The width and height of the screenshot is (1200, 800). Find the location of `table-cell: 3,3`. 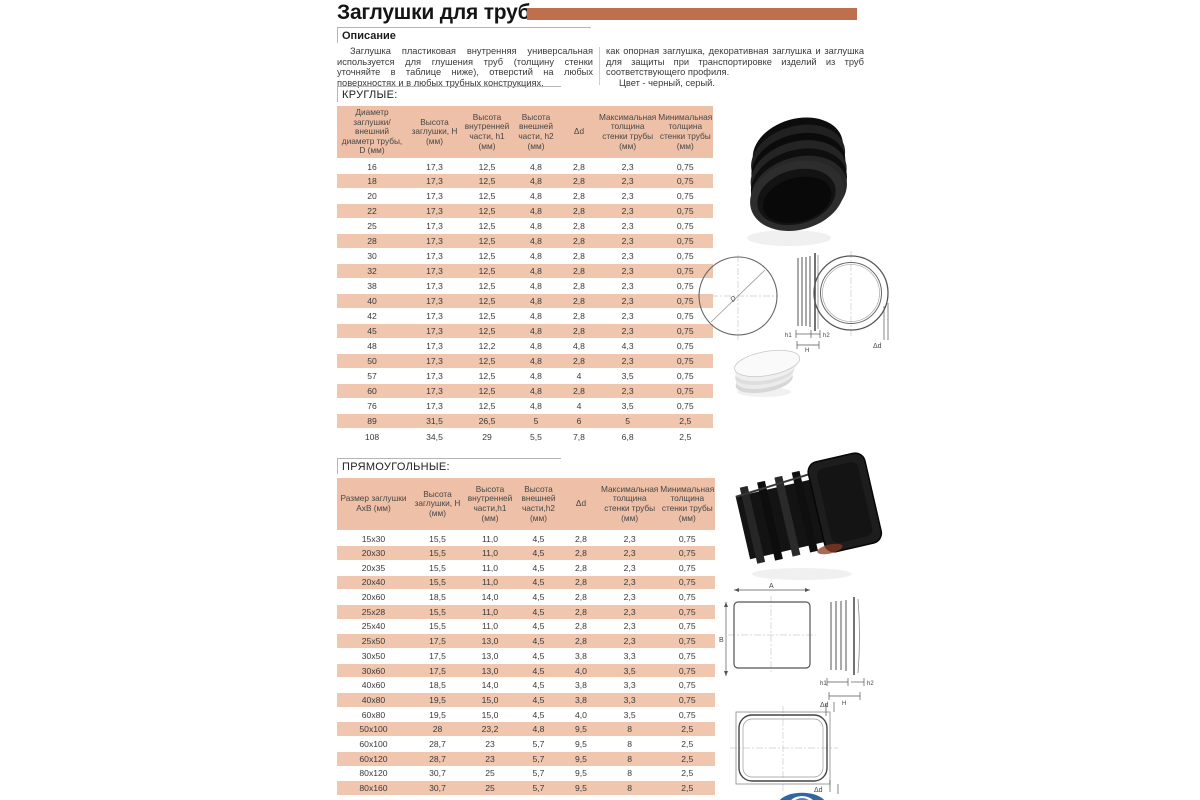

table-cell: 3,3 is located at coordinates (629, 655).